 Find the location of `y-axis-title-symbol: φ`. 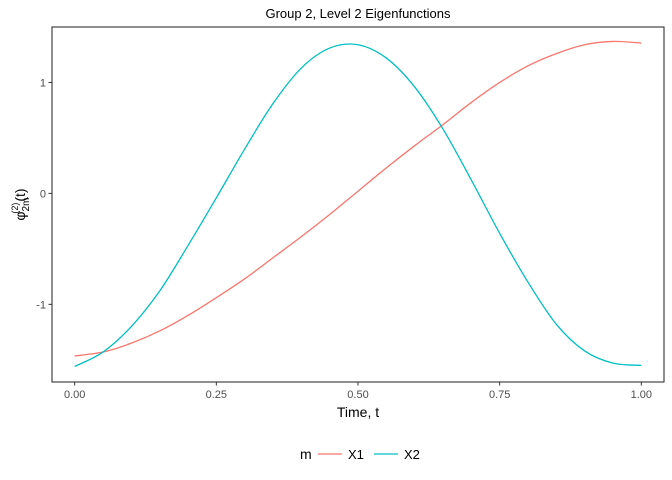

y-axis-title-symbol: φ is located at coordinates (20, 216).